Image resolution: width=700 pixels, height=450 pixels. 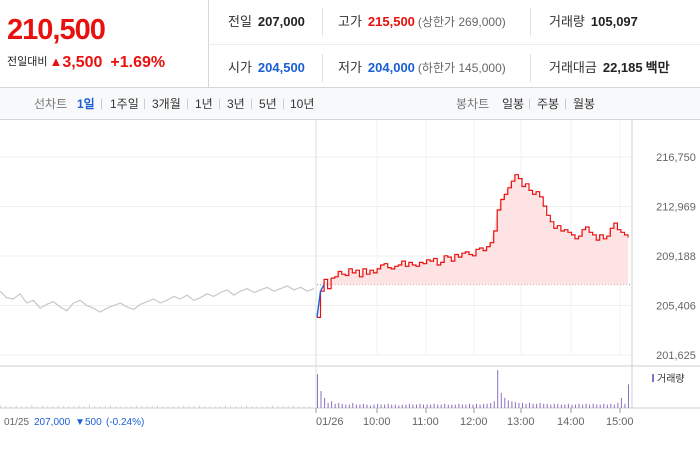 What do you see at coordinates (86, 62) in the screenshot?
I see `price-change-row: 전일대비 ▲3,500 +1.69%` at bounding box center [86, 62].